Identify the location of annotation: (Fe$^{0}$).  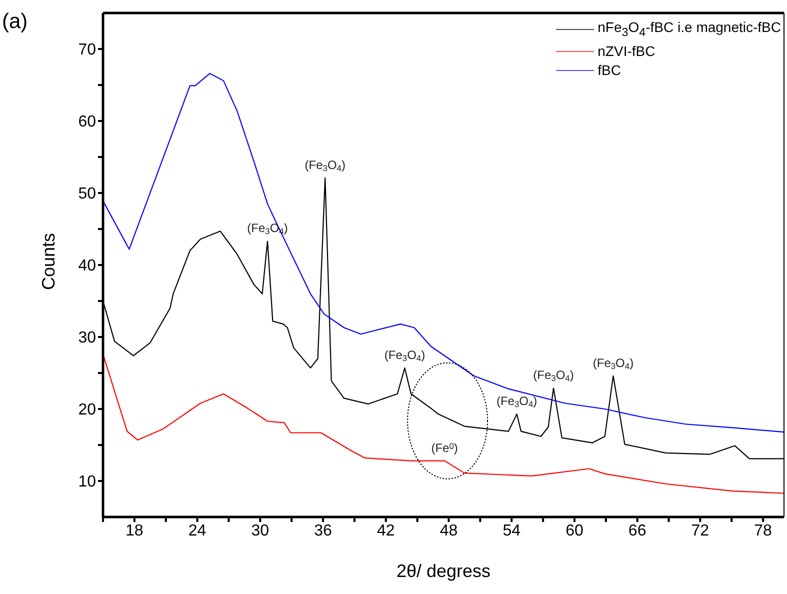
(444, 447).